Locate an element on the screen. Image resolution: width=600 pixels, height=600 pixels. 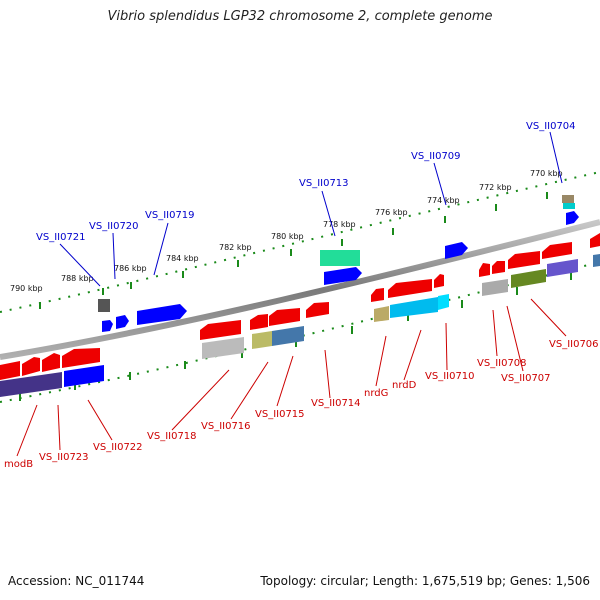
kbp-label: 790 kbp is located at coordinates (26, 288).